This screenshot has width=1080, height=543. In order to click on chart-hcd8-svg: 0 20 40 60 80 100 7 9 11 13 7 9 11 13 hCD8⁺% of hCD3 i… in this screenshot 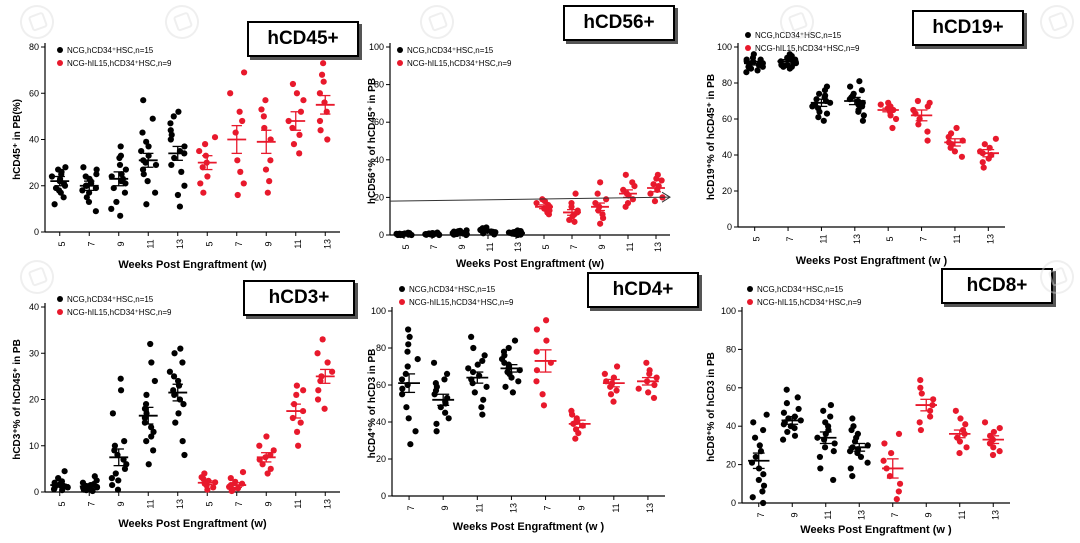, I will do `click(858, 410)`.